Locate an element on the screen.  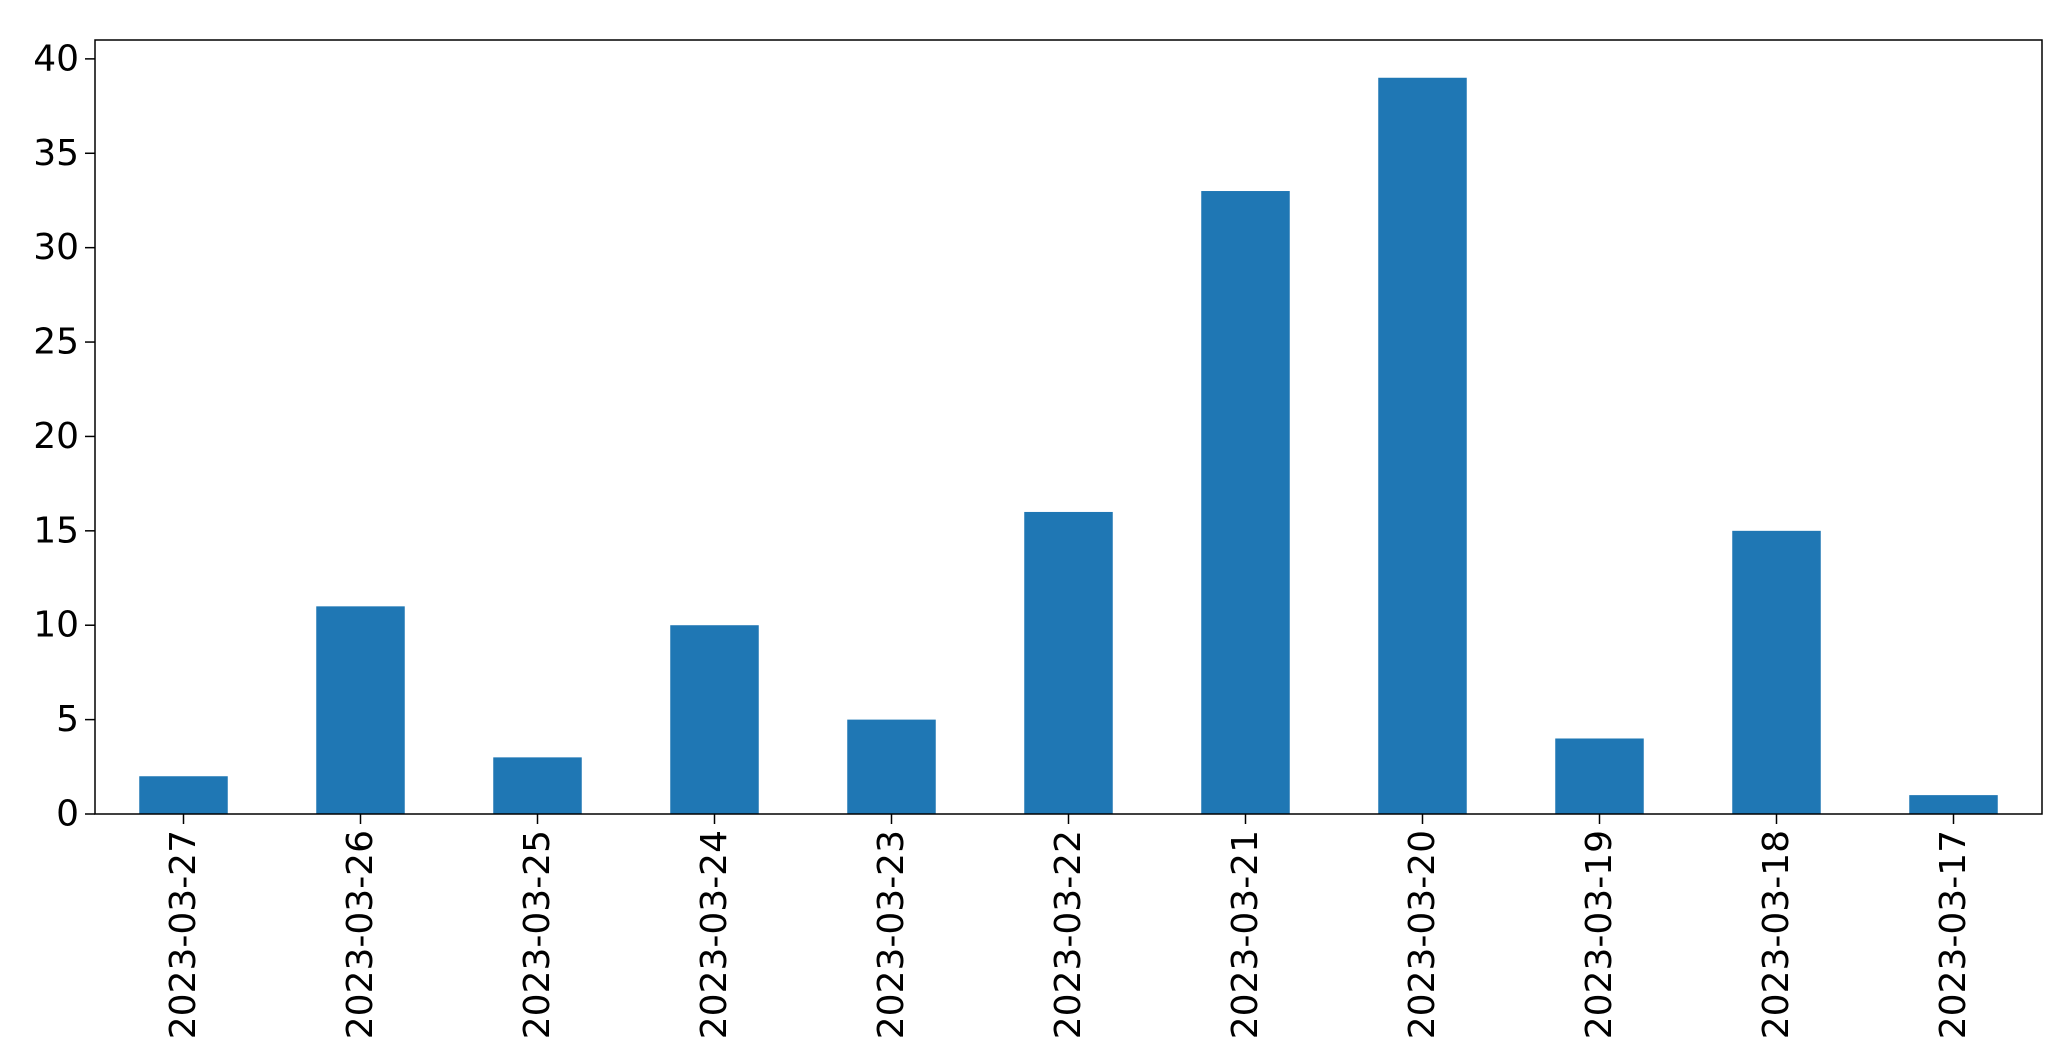
x-tick-label: 2023-03-26 is located at coordinates (360, 934).